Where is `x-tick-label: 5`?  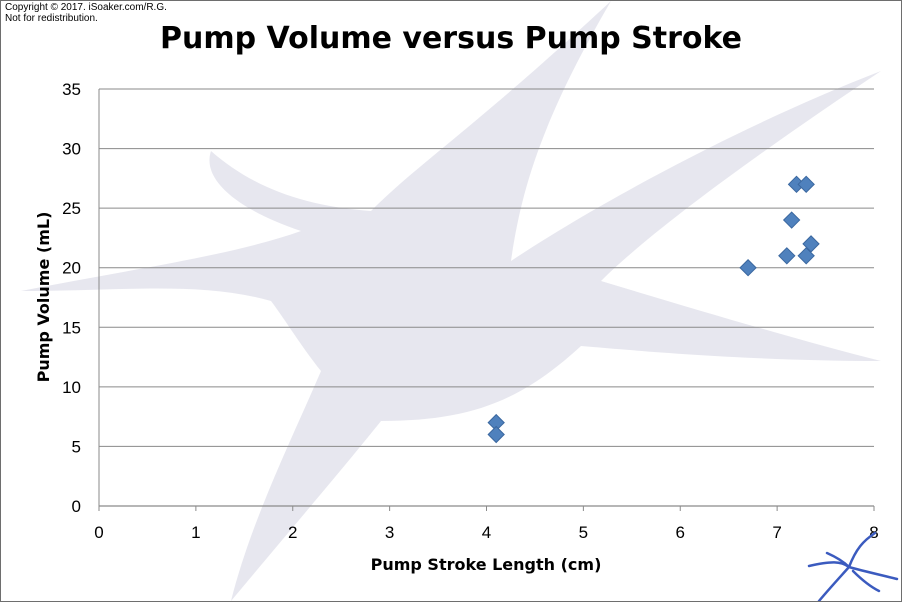 x-tick-label: 5 is located at coordinates (583, 532).